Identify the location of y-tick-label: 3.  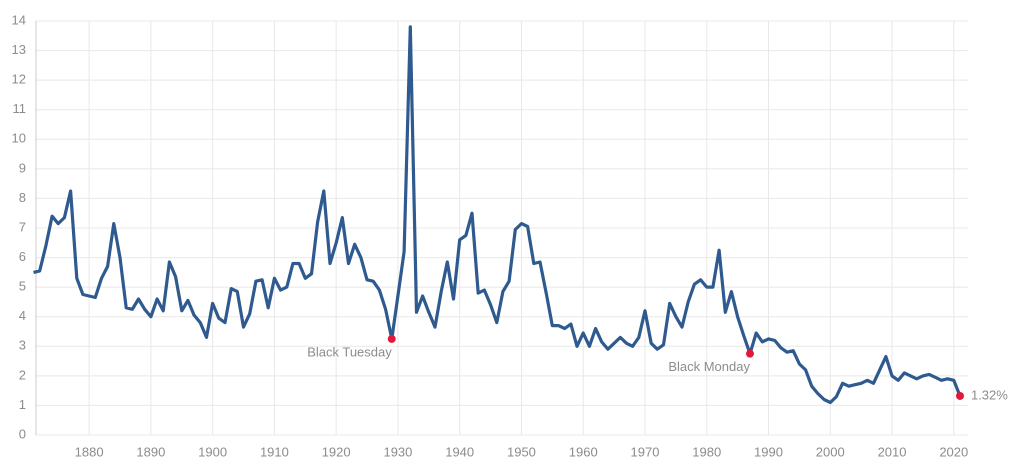
(22, 345).